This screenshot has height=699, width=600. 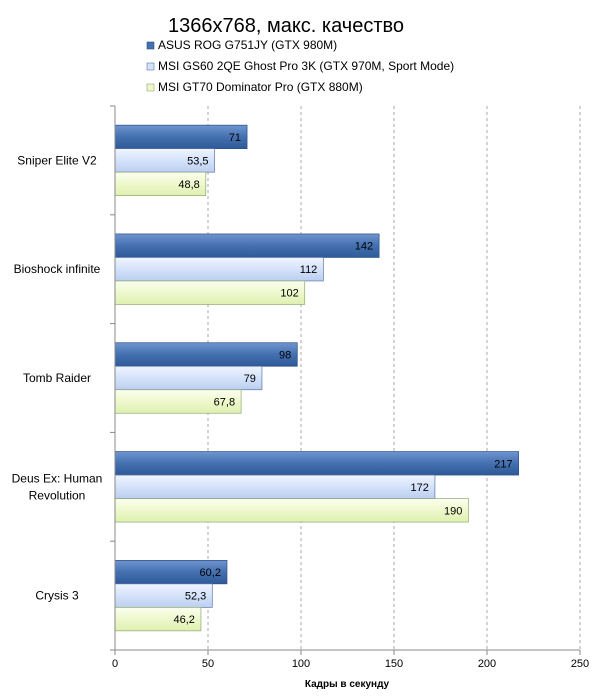 What do you see at coordinates (57, 378) in the screenshot?
I see `category-label: Tomb Raider` at bounding box center [57, 378].